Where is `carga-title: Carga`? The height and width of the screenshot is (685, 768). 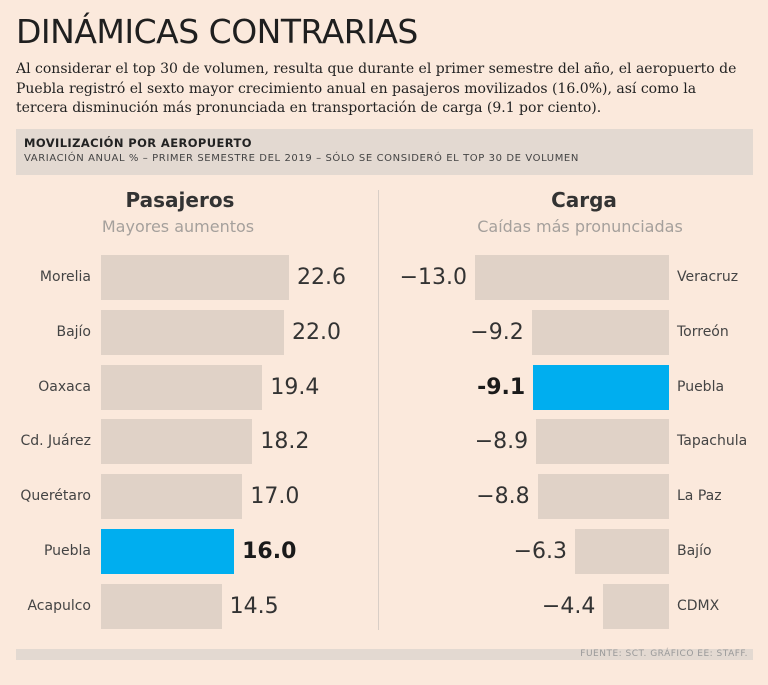
carga-title: Carga is located at coordinates (584, 200).